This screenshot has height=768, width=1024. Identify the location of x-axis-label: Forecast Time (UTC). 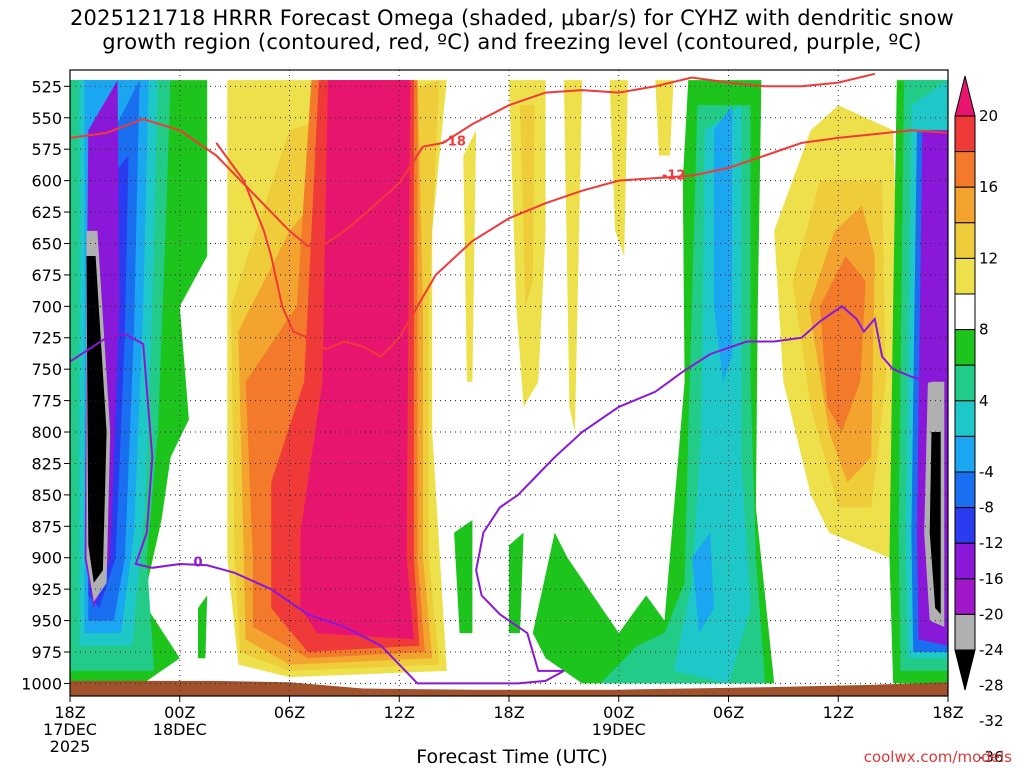
(512, 757).